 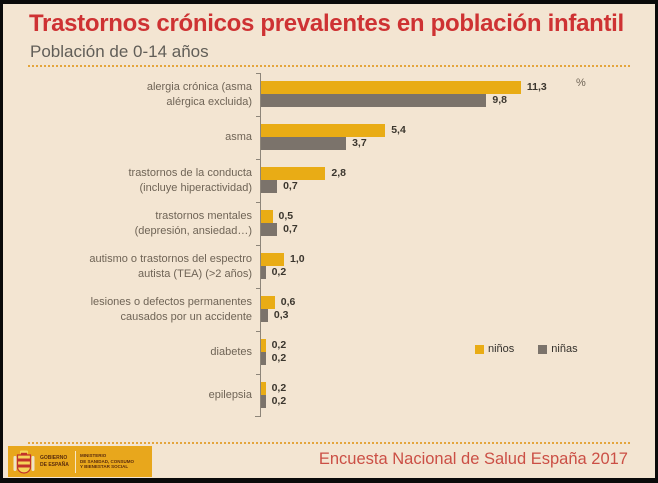 What do you see at coordinates (479, 349) in the screenshot?
I see `ninos-swatch-icon` at bounding box center [479, 349].